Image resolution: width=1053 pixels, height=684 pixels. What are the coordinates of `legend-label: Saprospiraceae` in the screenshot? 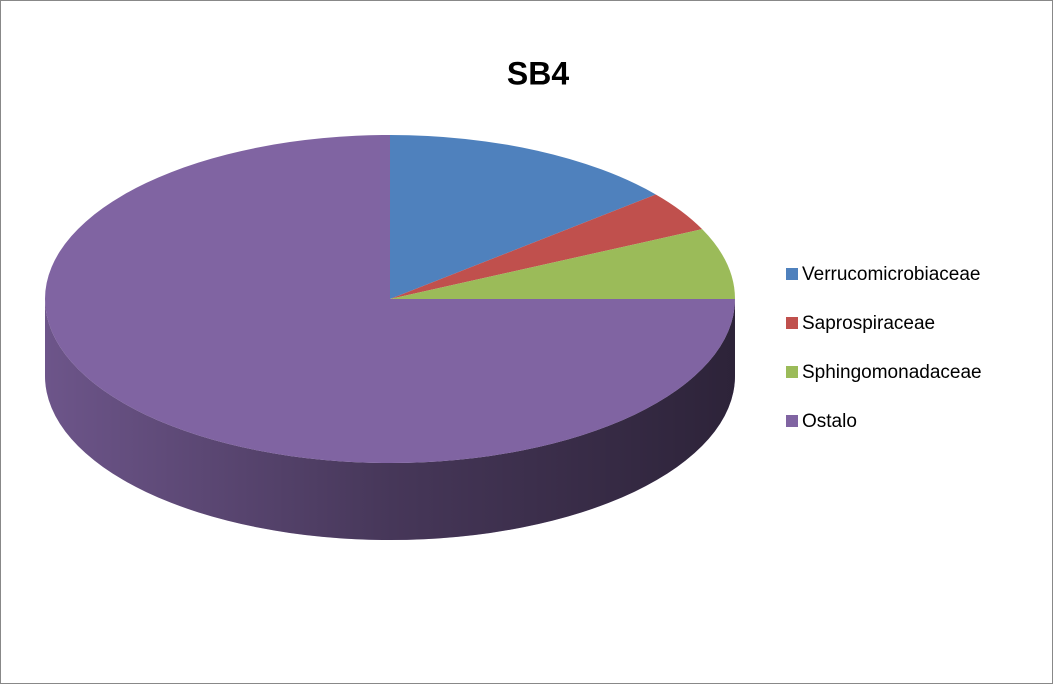 It's located at (868, 323).